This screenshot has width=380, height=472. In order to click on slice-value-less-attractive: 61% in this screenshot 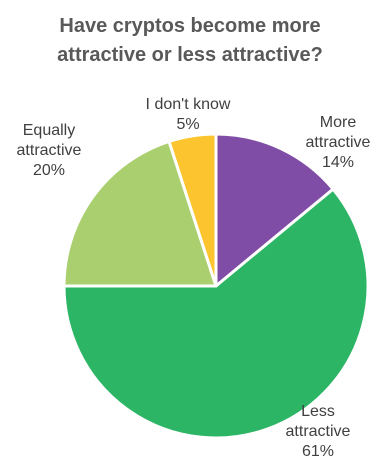, I will do `click(318, 451)`.